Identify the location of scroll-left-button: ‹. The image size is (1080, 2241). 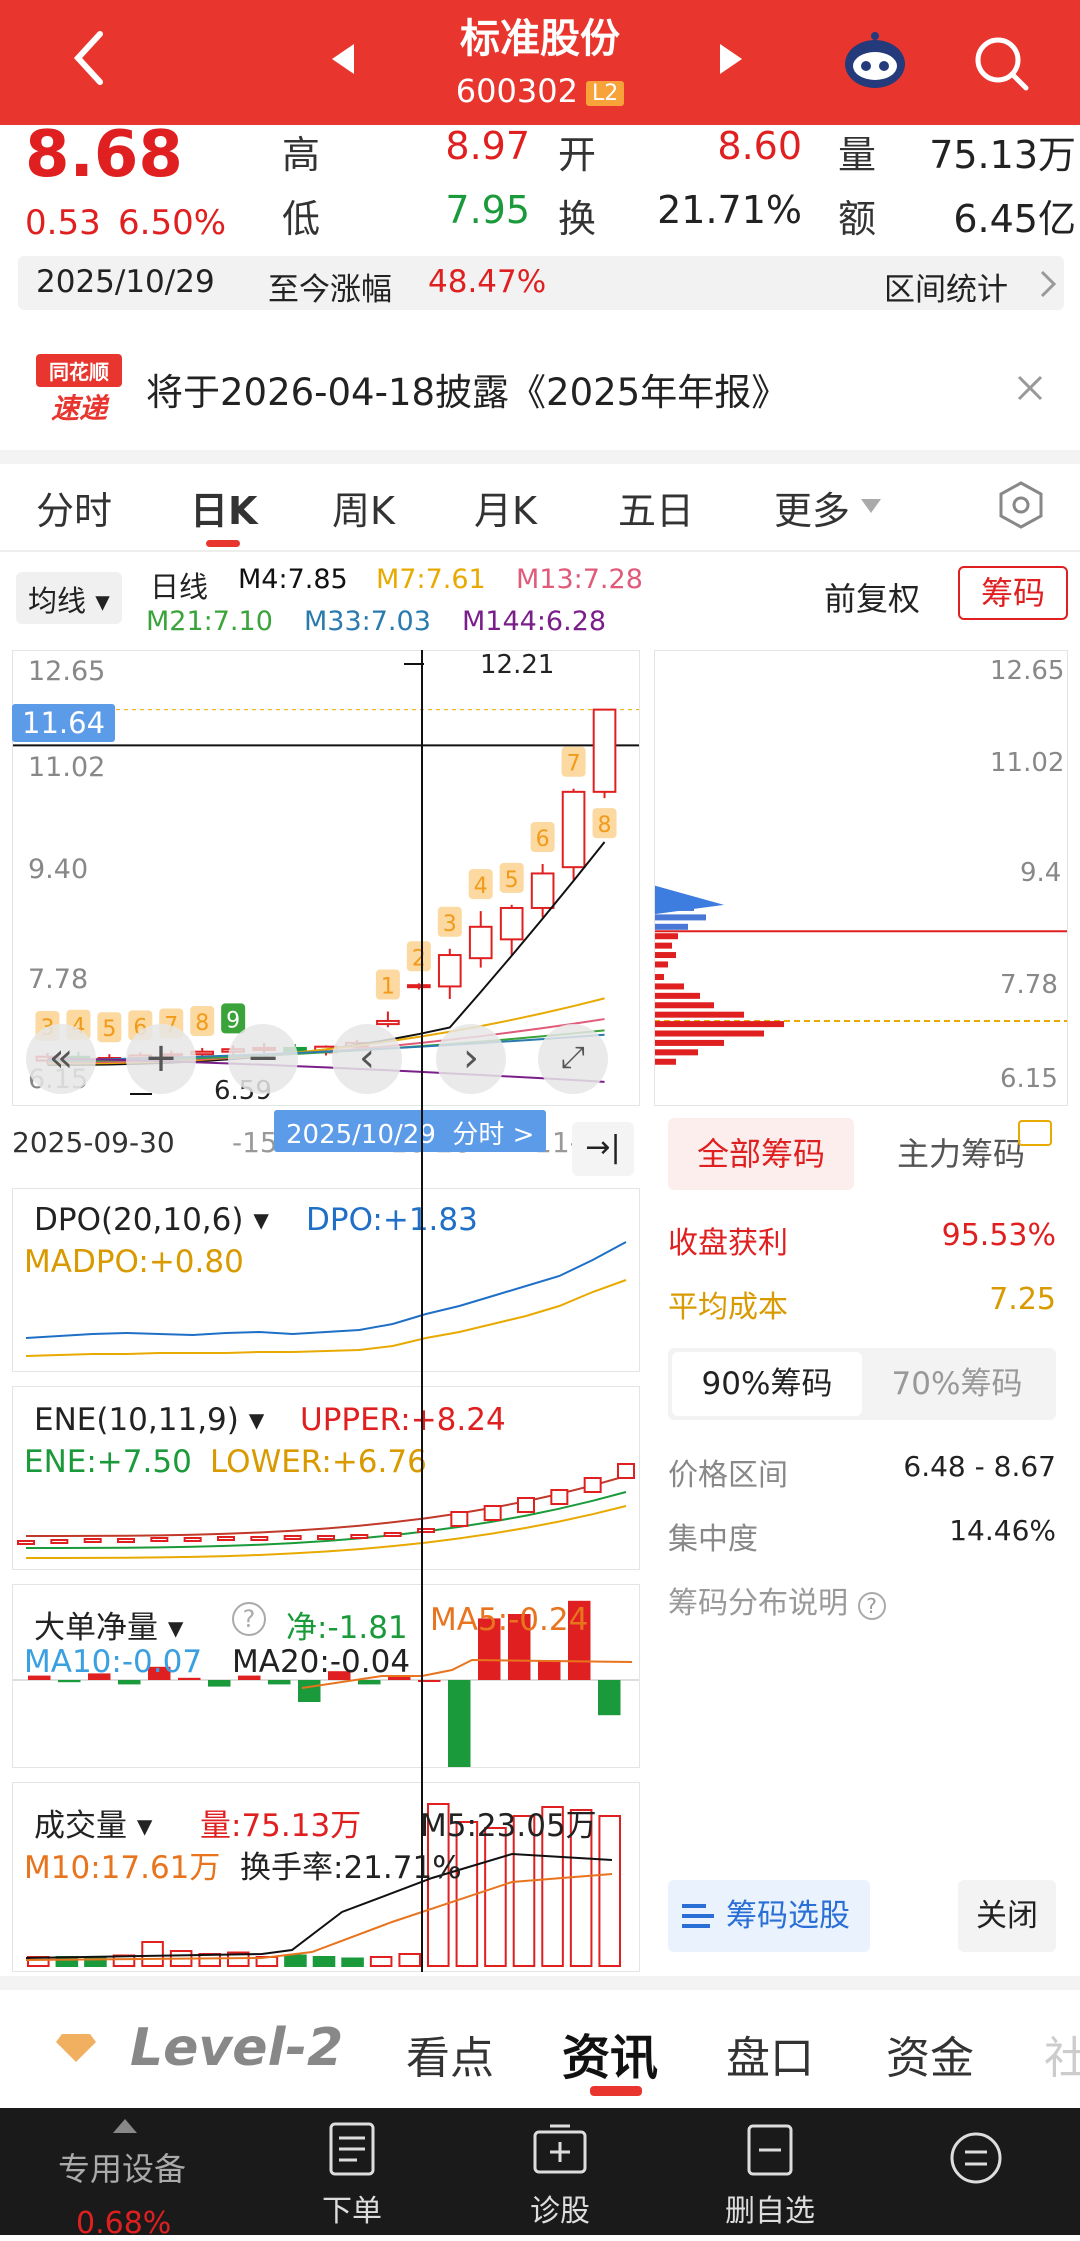
(367, 1059).